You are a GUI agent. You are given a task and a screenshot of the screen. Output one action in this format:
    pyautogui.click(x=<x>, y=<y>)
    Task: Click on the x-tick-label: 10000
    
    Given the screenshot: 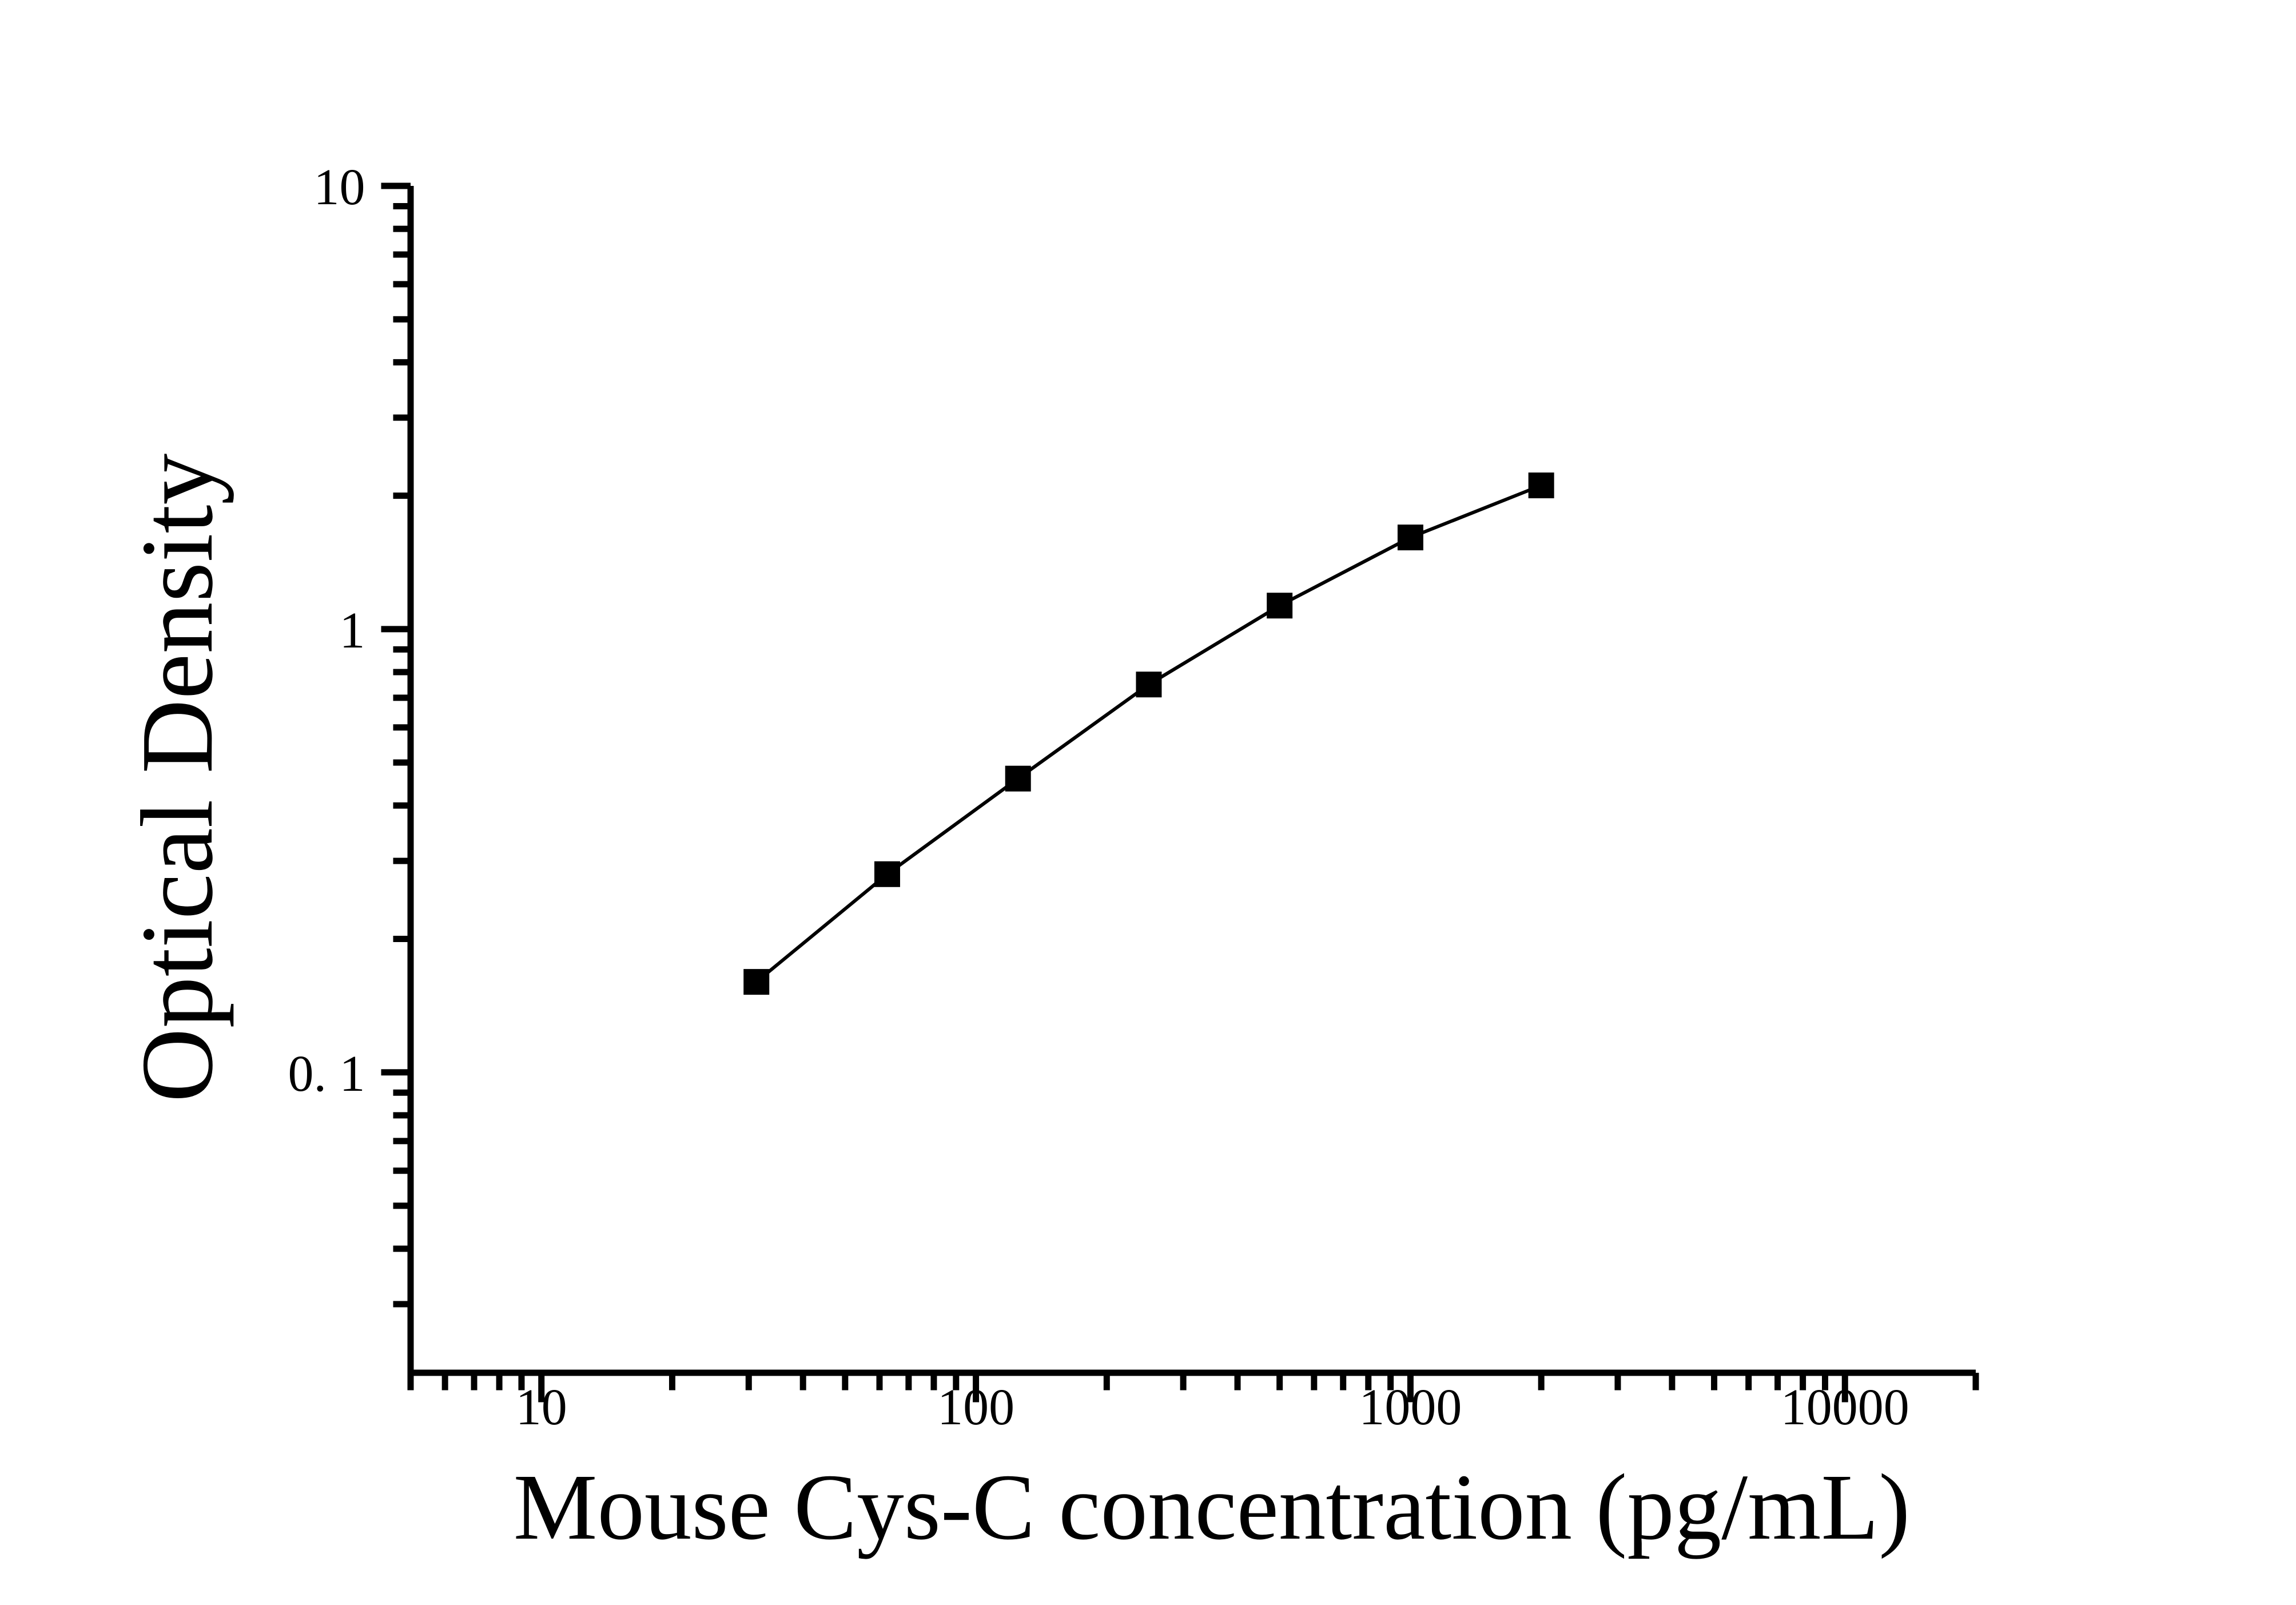 What is the action you would take?
    pyautogui.click(x=1845, y=1407)
    